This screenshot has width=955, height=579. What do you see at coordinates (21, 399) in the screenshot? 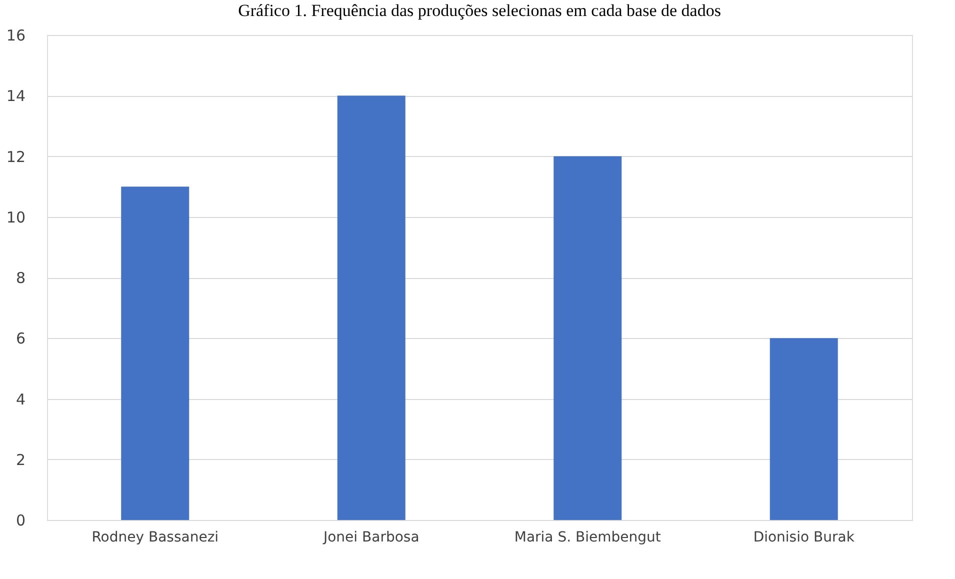
I see `y-tick-label: 4` at bounding box center [21, 399].